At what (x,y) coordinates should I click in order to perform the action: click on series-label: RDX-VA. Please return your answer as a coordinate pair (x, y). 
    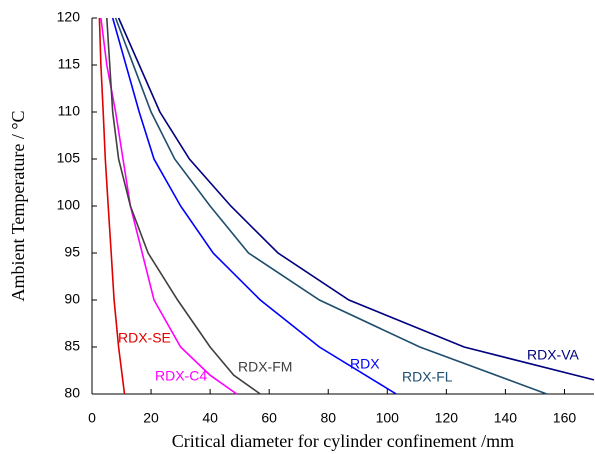
    Looking at the image, I should click on (553, 355).